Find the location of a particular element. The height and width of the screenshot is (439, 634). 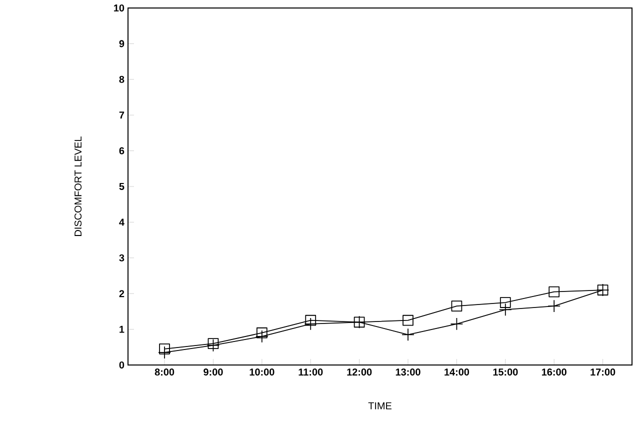

y-tick-label: 0 is located at coordinates (121, 365).